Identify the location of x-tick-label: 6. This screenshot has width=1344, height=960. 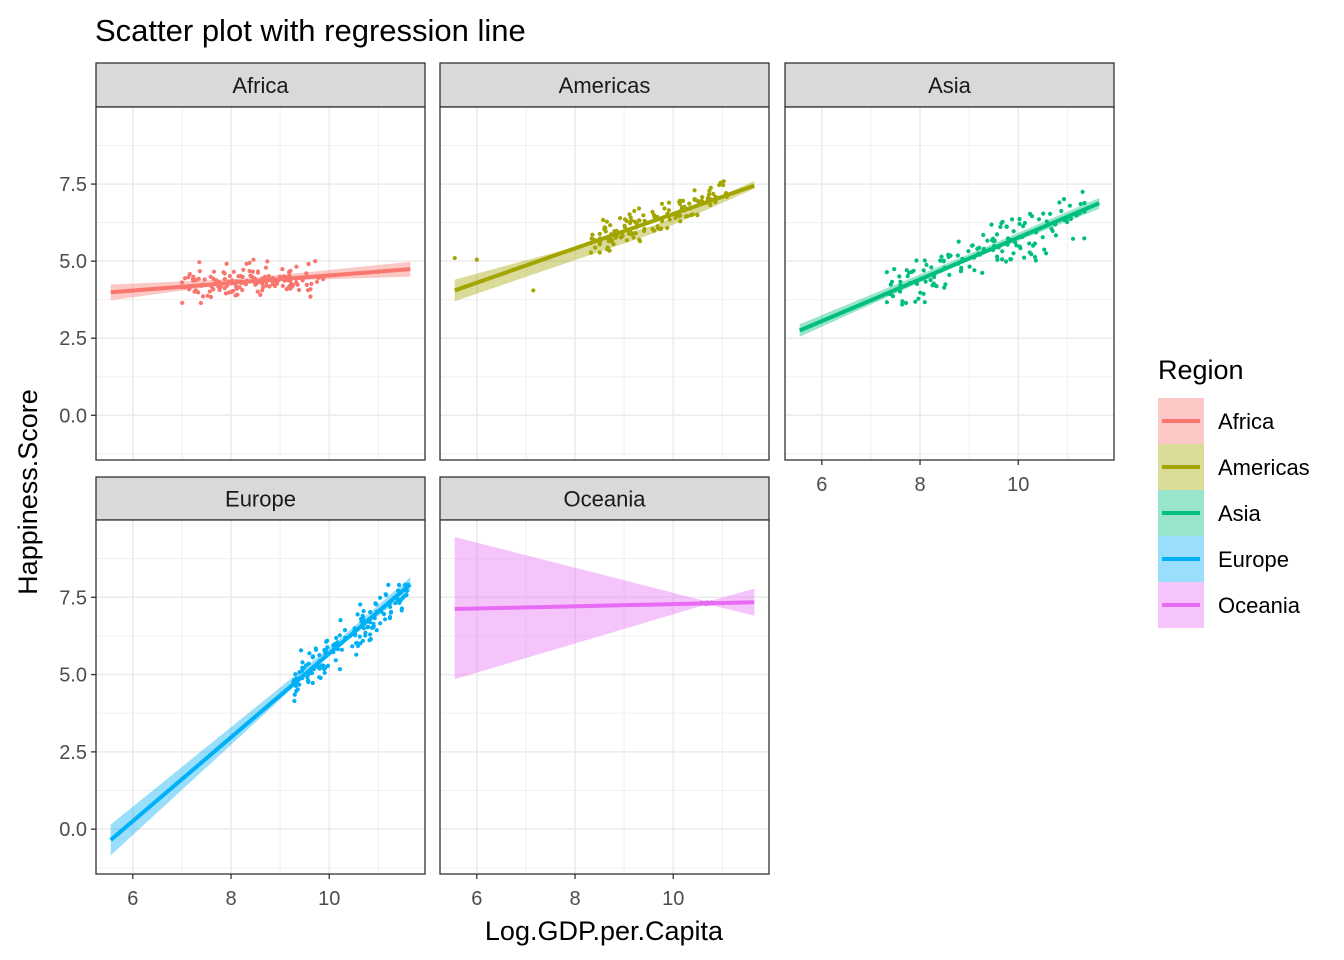
(821, 485).